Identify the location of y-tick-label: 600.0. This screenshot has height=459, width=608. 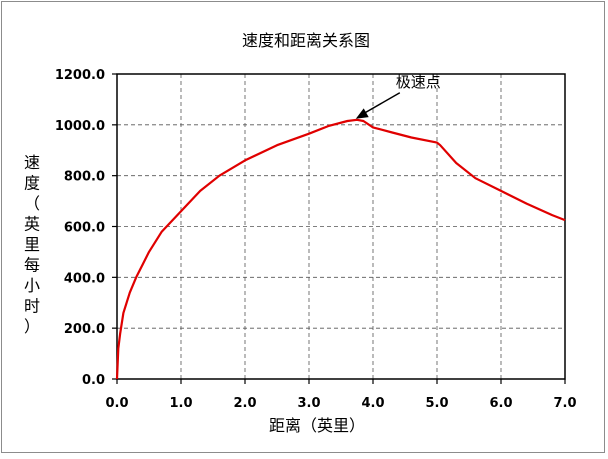
(84, 228).